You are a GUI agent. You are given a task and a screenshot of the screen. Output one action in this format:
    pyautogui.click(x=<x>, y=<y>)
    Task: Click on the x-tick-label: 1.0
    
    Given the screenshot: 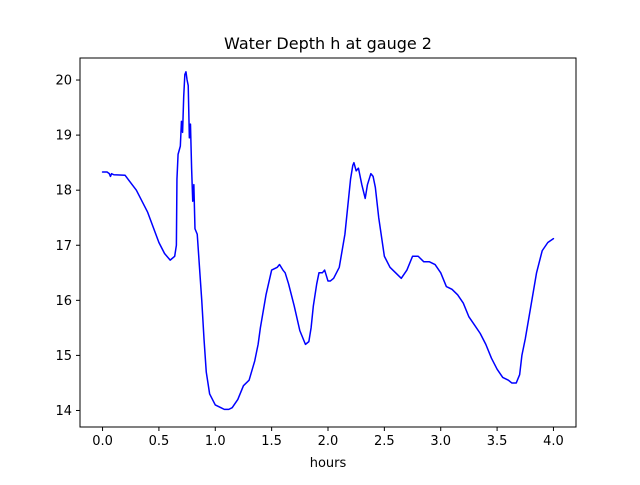 What is the action you would take?
    pyautogui.click(x=215, y=441)
    